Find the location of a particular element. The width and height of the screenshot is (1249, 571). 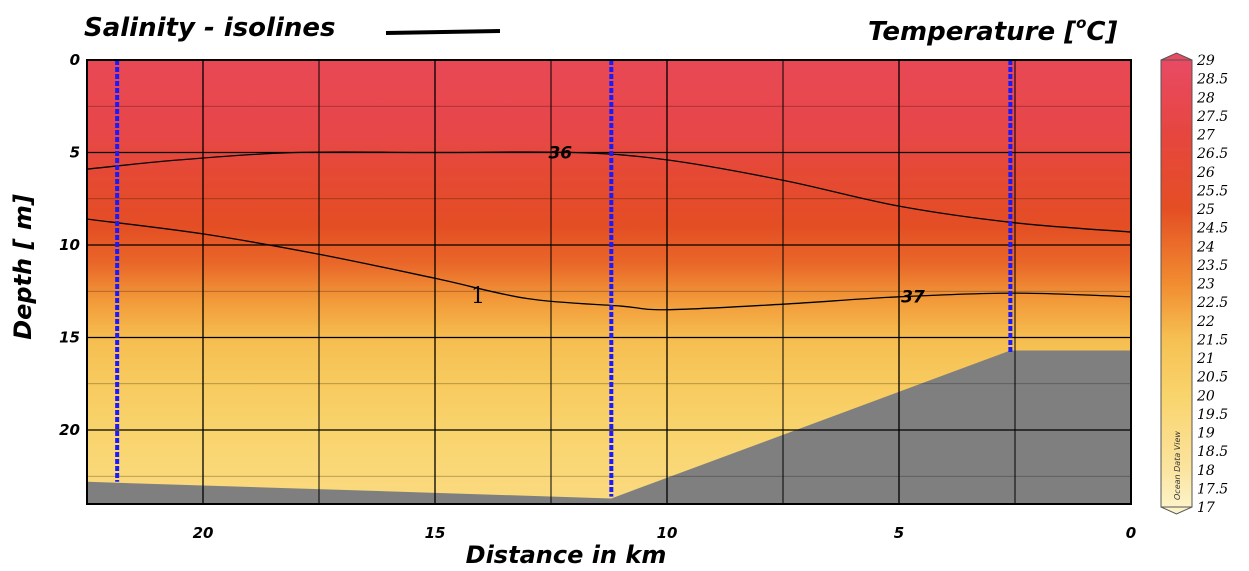

x-tick-label: 5 is located at coordinates (899, 533).